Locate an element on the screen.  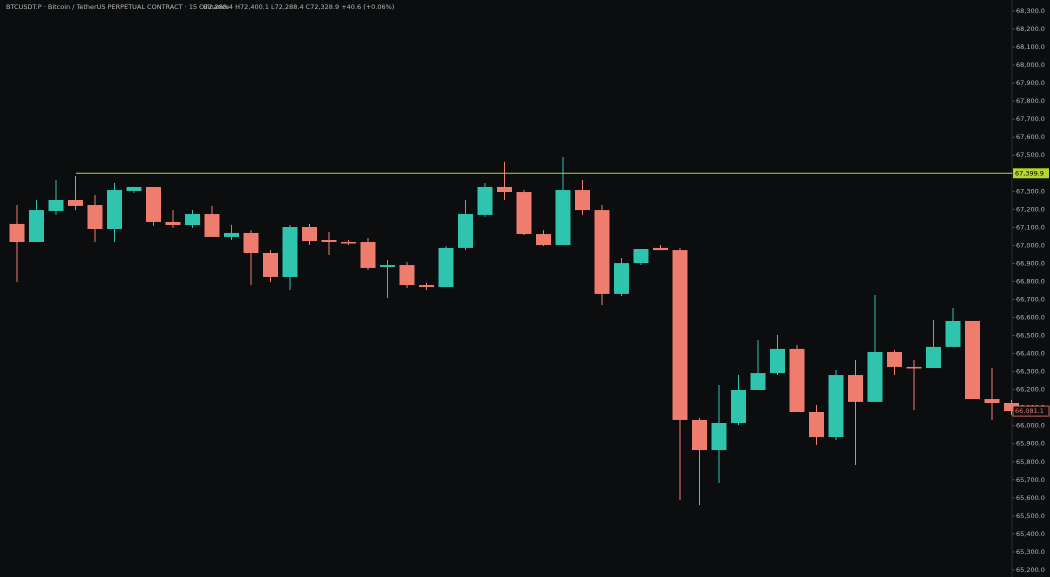
y-tick-label: 67,000.0 is located at coordinates (1030, 245).